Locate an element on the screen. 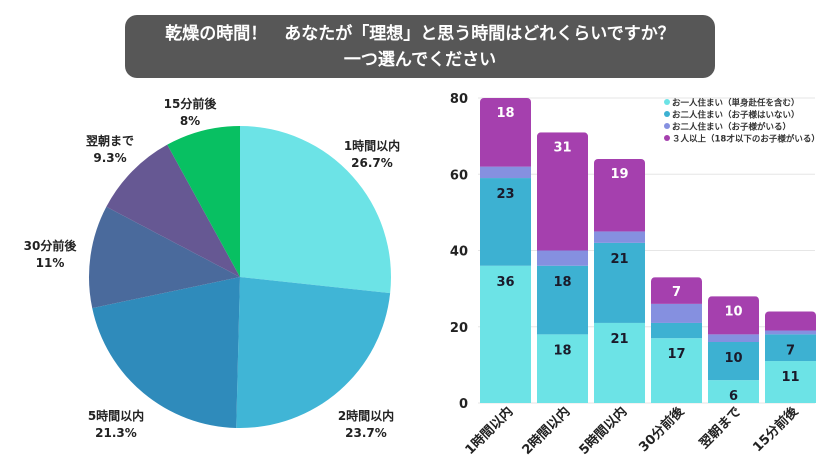  bar-data-label: 31 is located at coordinates (562, 147).